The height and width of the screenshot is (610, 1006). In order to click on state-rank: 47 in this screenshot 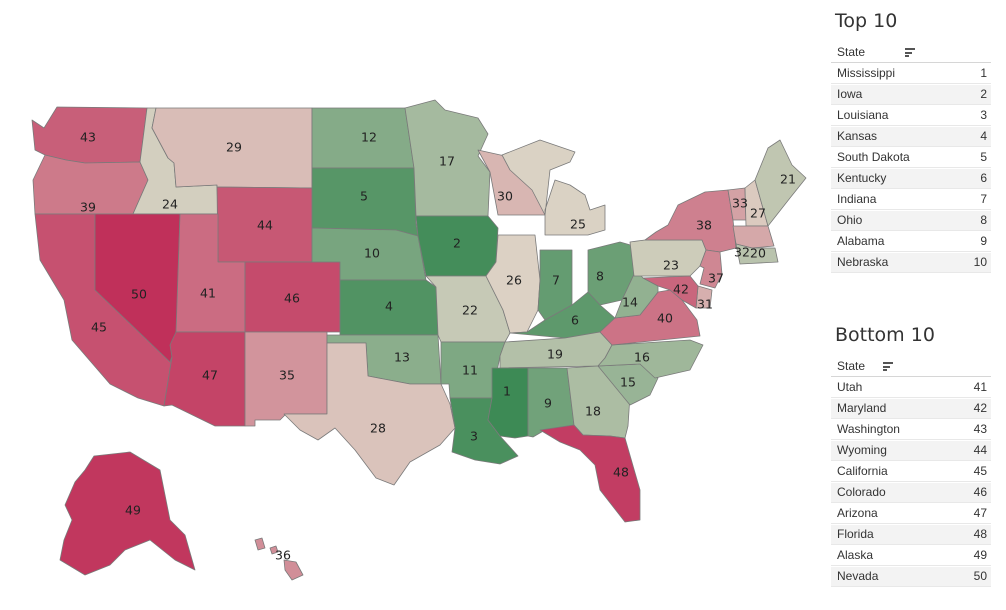, I will do `click(980, 513)`.